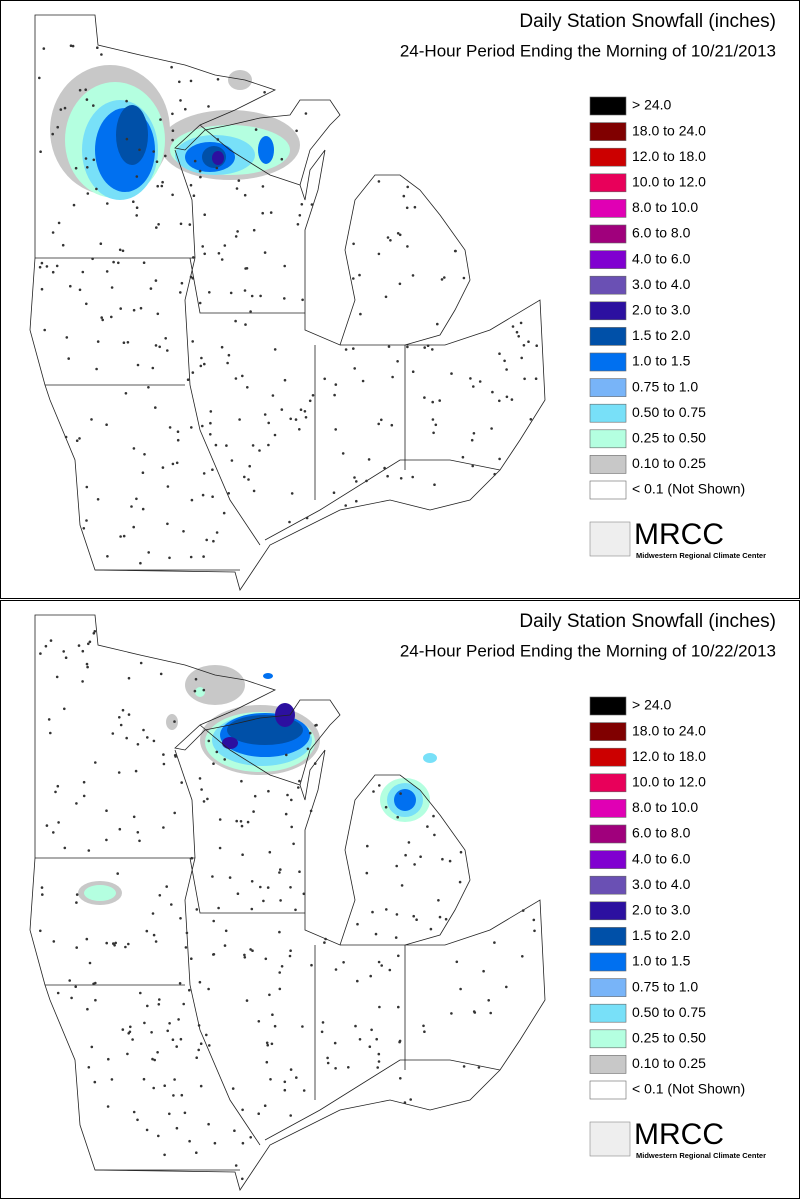 The image size is (800, 1200). I want to click on logo-caption: Midwestern Regional Climate Center, so click(701, 1155).